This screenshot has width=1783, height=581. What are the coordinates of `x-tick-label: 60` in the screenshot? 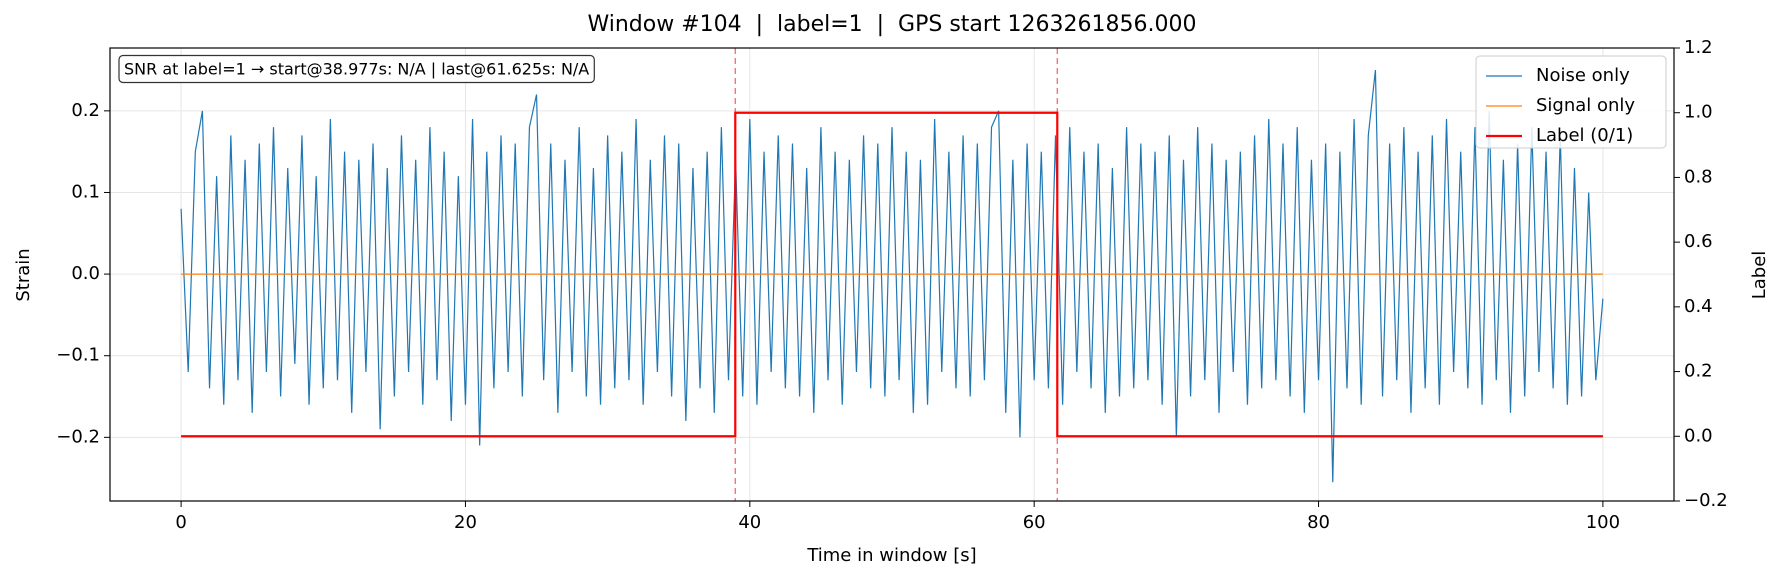 It's located at (1034, 522).